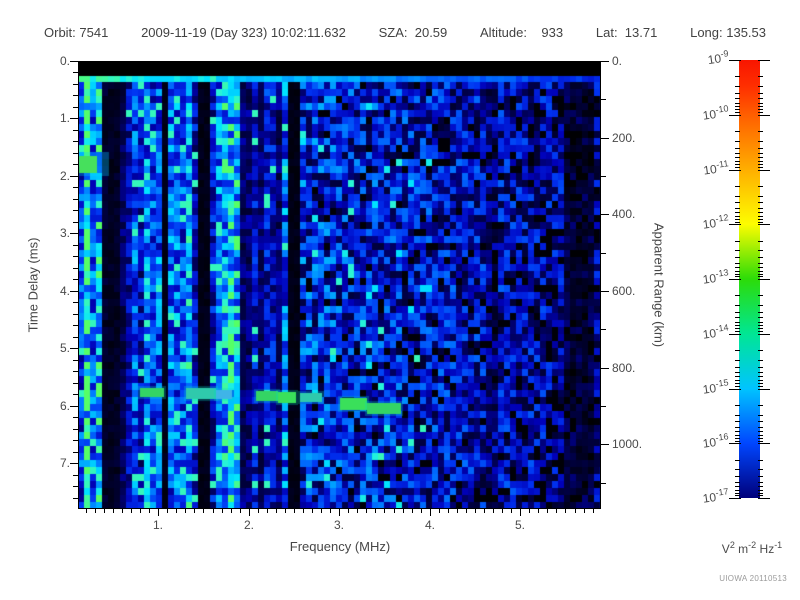 The width and height of the screenshot is (800, 600). What do you see at coordinates (624, 291) in the screenshot?
I see `y-right-tick-label: 600.` at bounding box center [624, 291].